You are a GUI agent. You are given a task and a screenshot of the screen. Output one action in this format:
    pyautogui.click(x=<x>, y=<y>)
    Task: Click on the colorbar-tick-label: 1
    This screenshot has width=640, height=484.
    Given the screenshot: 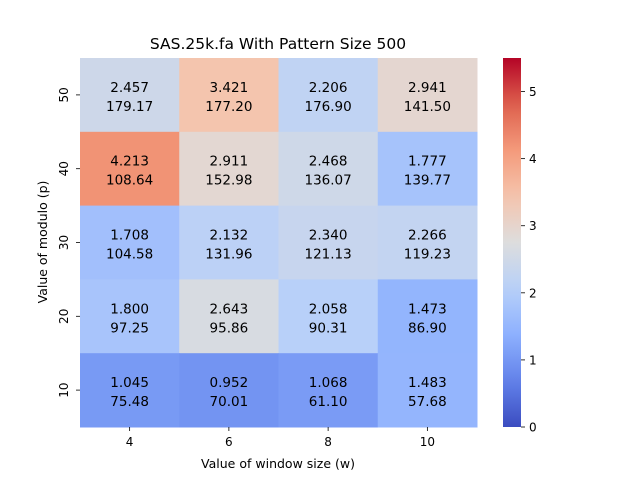 What is the action you would take?
    pyautogui.click(x=533, y=360)
    